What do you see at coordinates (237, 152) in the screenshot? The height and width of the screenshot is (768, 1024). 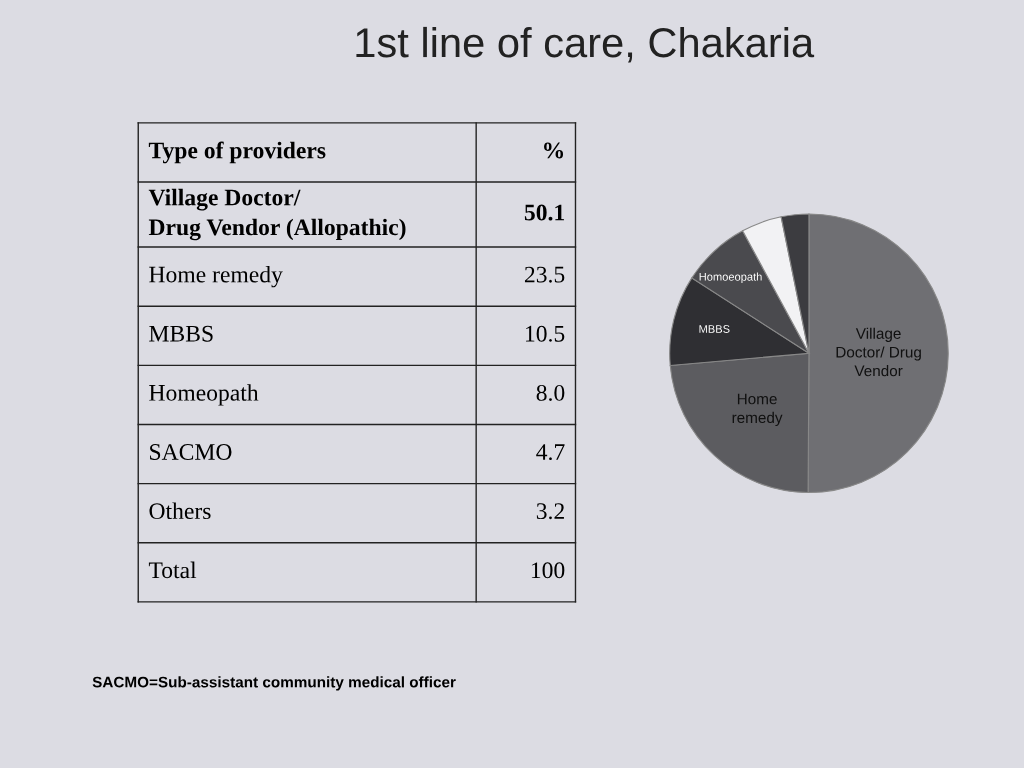 I see `text: Type of providers` at bounding box center [237, 152].